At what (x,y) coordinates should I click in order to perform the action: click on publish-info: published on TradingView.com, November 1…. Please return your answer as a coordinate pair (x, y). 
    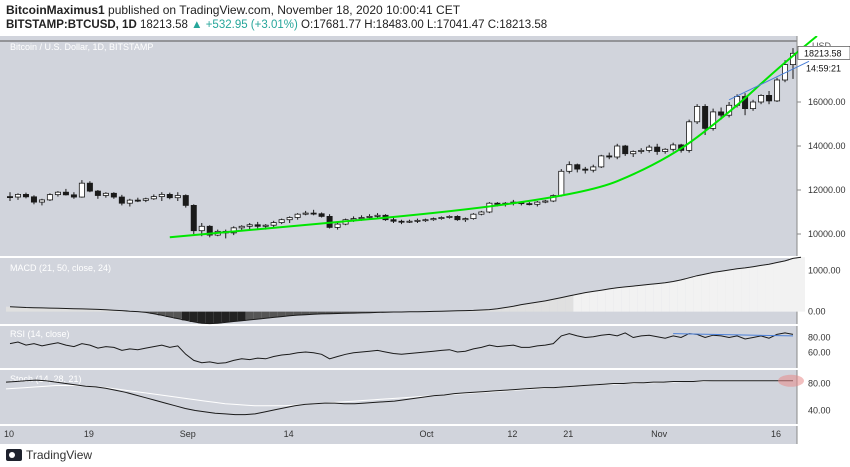
    Looking at the image, I should click on (284, 10).